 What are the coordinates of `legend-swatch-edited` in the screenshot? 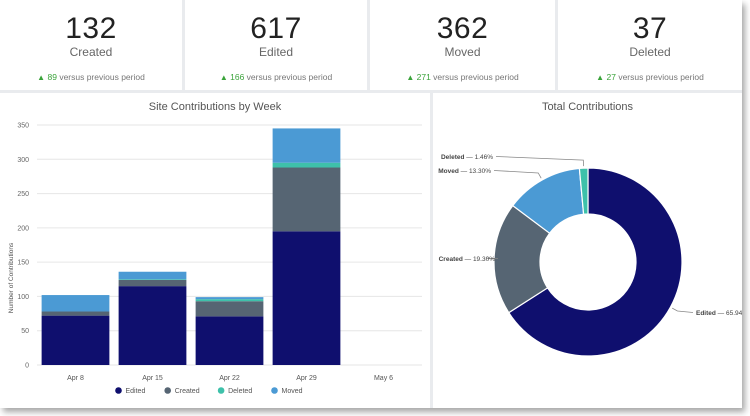 It's located at (118, 390).